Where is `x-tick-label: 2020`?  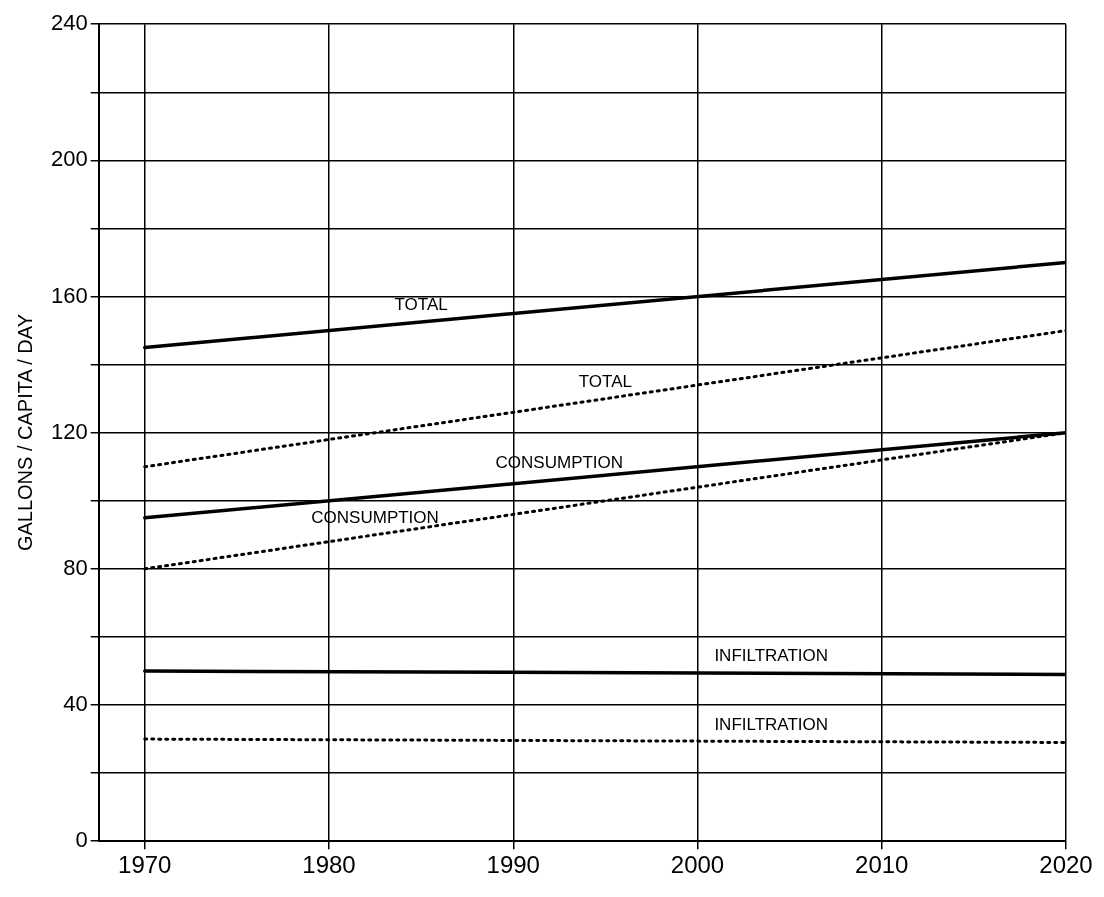
x-tick-label: 2020 is located at coordinates (1066, 865).